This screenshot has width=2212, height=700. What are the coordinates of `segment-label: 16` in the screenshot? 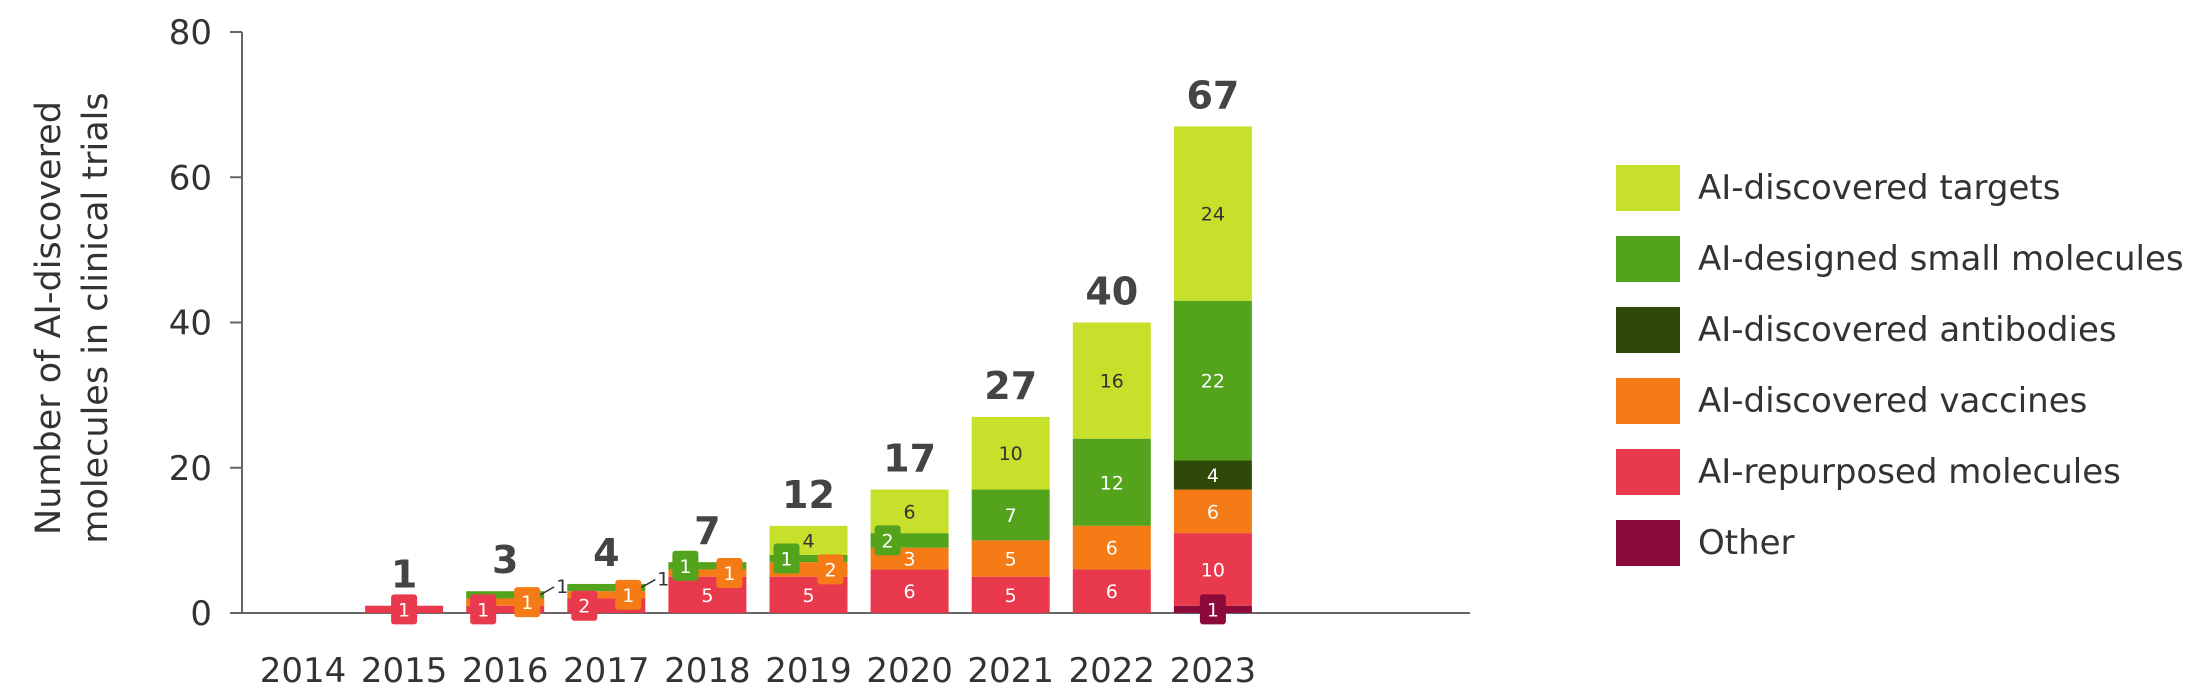 It's located at (1112, 382).